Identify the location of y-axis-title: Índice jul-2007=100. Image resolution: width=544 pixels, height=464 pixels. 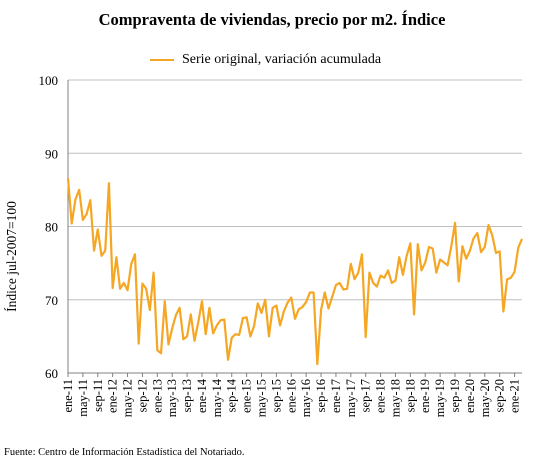
(11, 256).